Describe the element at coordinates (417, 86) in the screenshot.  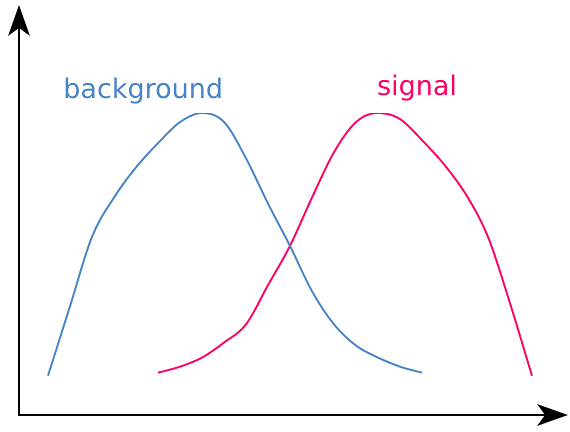
I see `series-label: signal` at that location.